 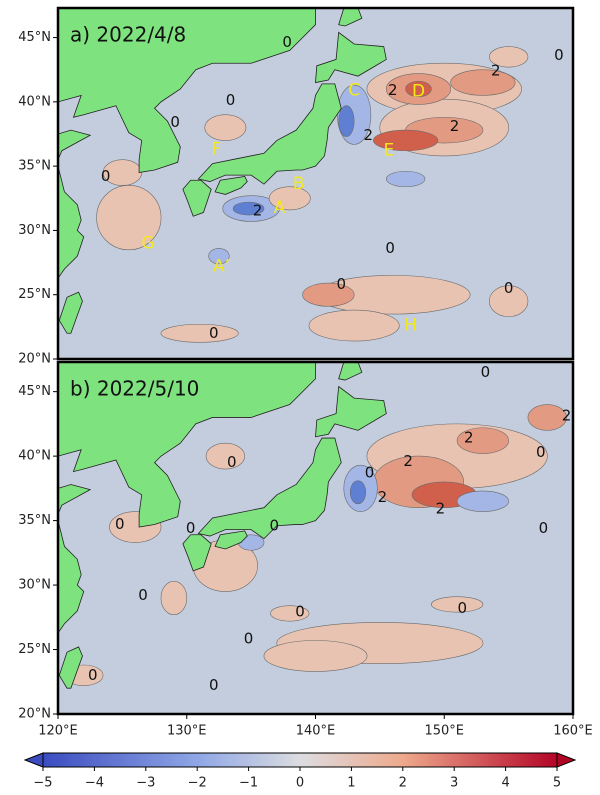 I want to click on x-tick-label: 130°E, so click(x=187, y=731).